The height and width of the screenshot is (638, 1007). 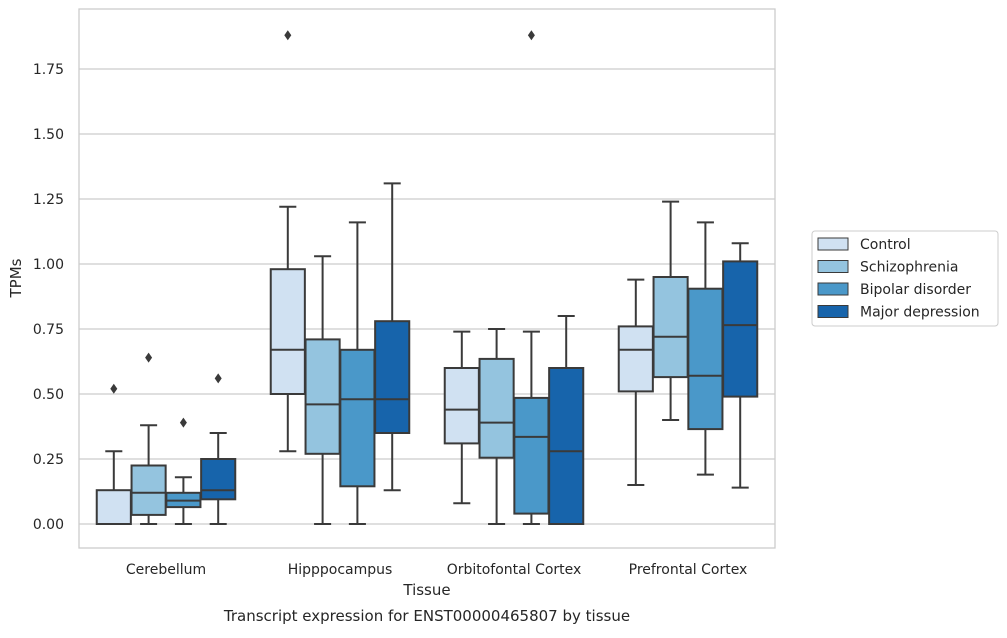 What do you see at coordinates (909, 268) in the screenshot?
I see `legend-label: Schizophrenia` at bounding box center [909, 268].